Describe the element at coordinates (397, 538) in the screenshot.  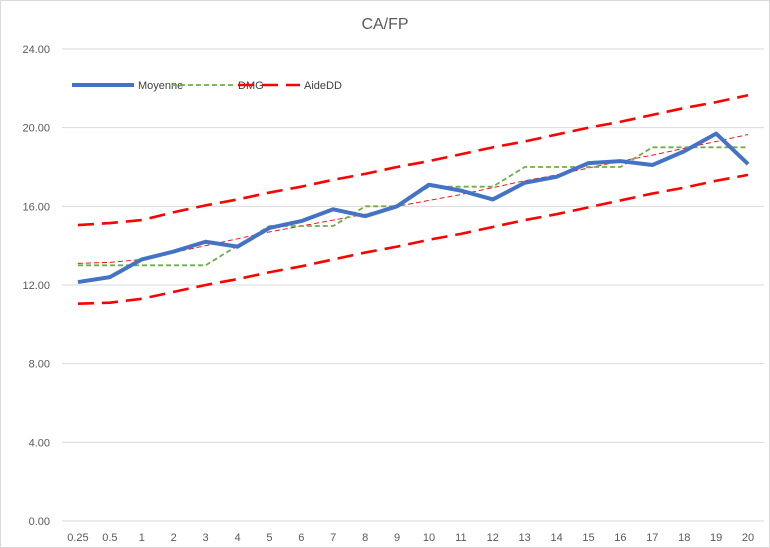
I see `x-tick-label: 9` at that location.